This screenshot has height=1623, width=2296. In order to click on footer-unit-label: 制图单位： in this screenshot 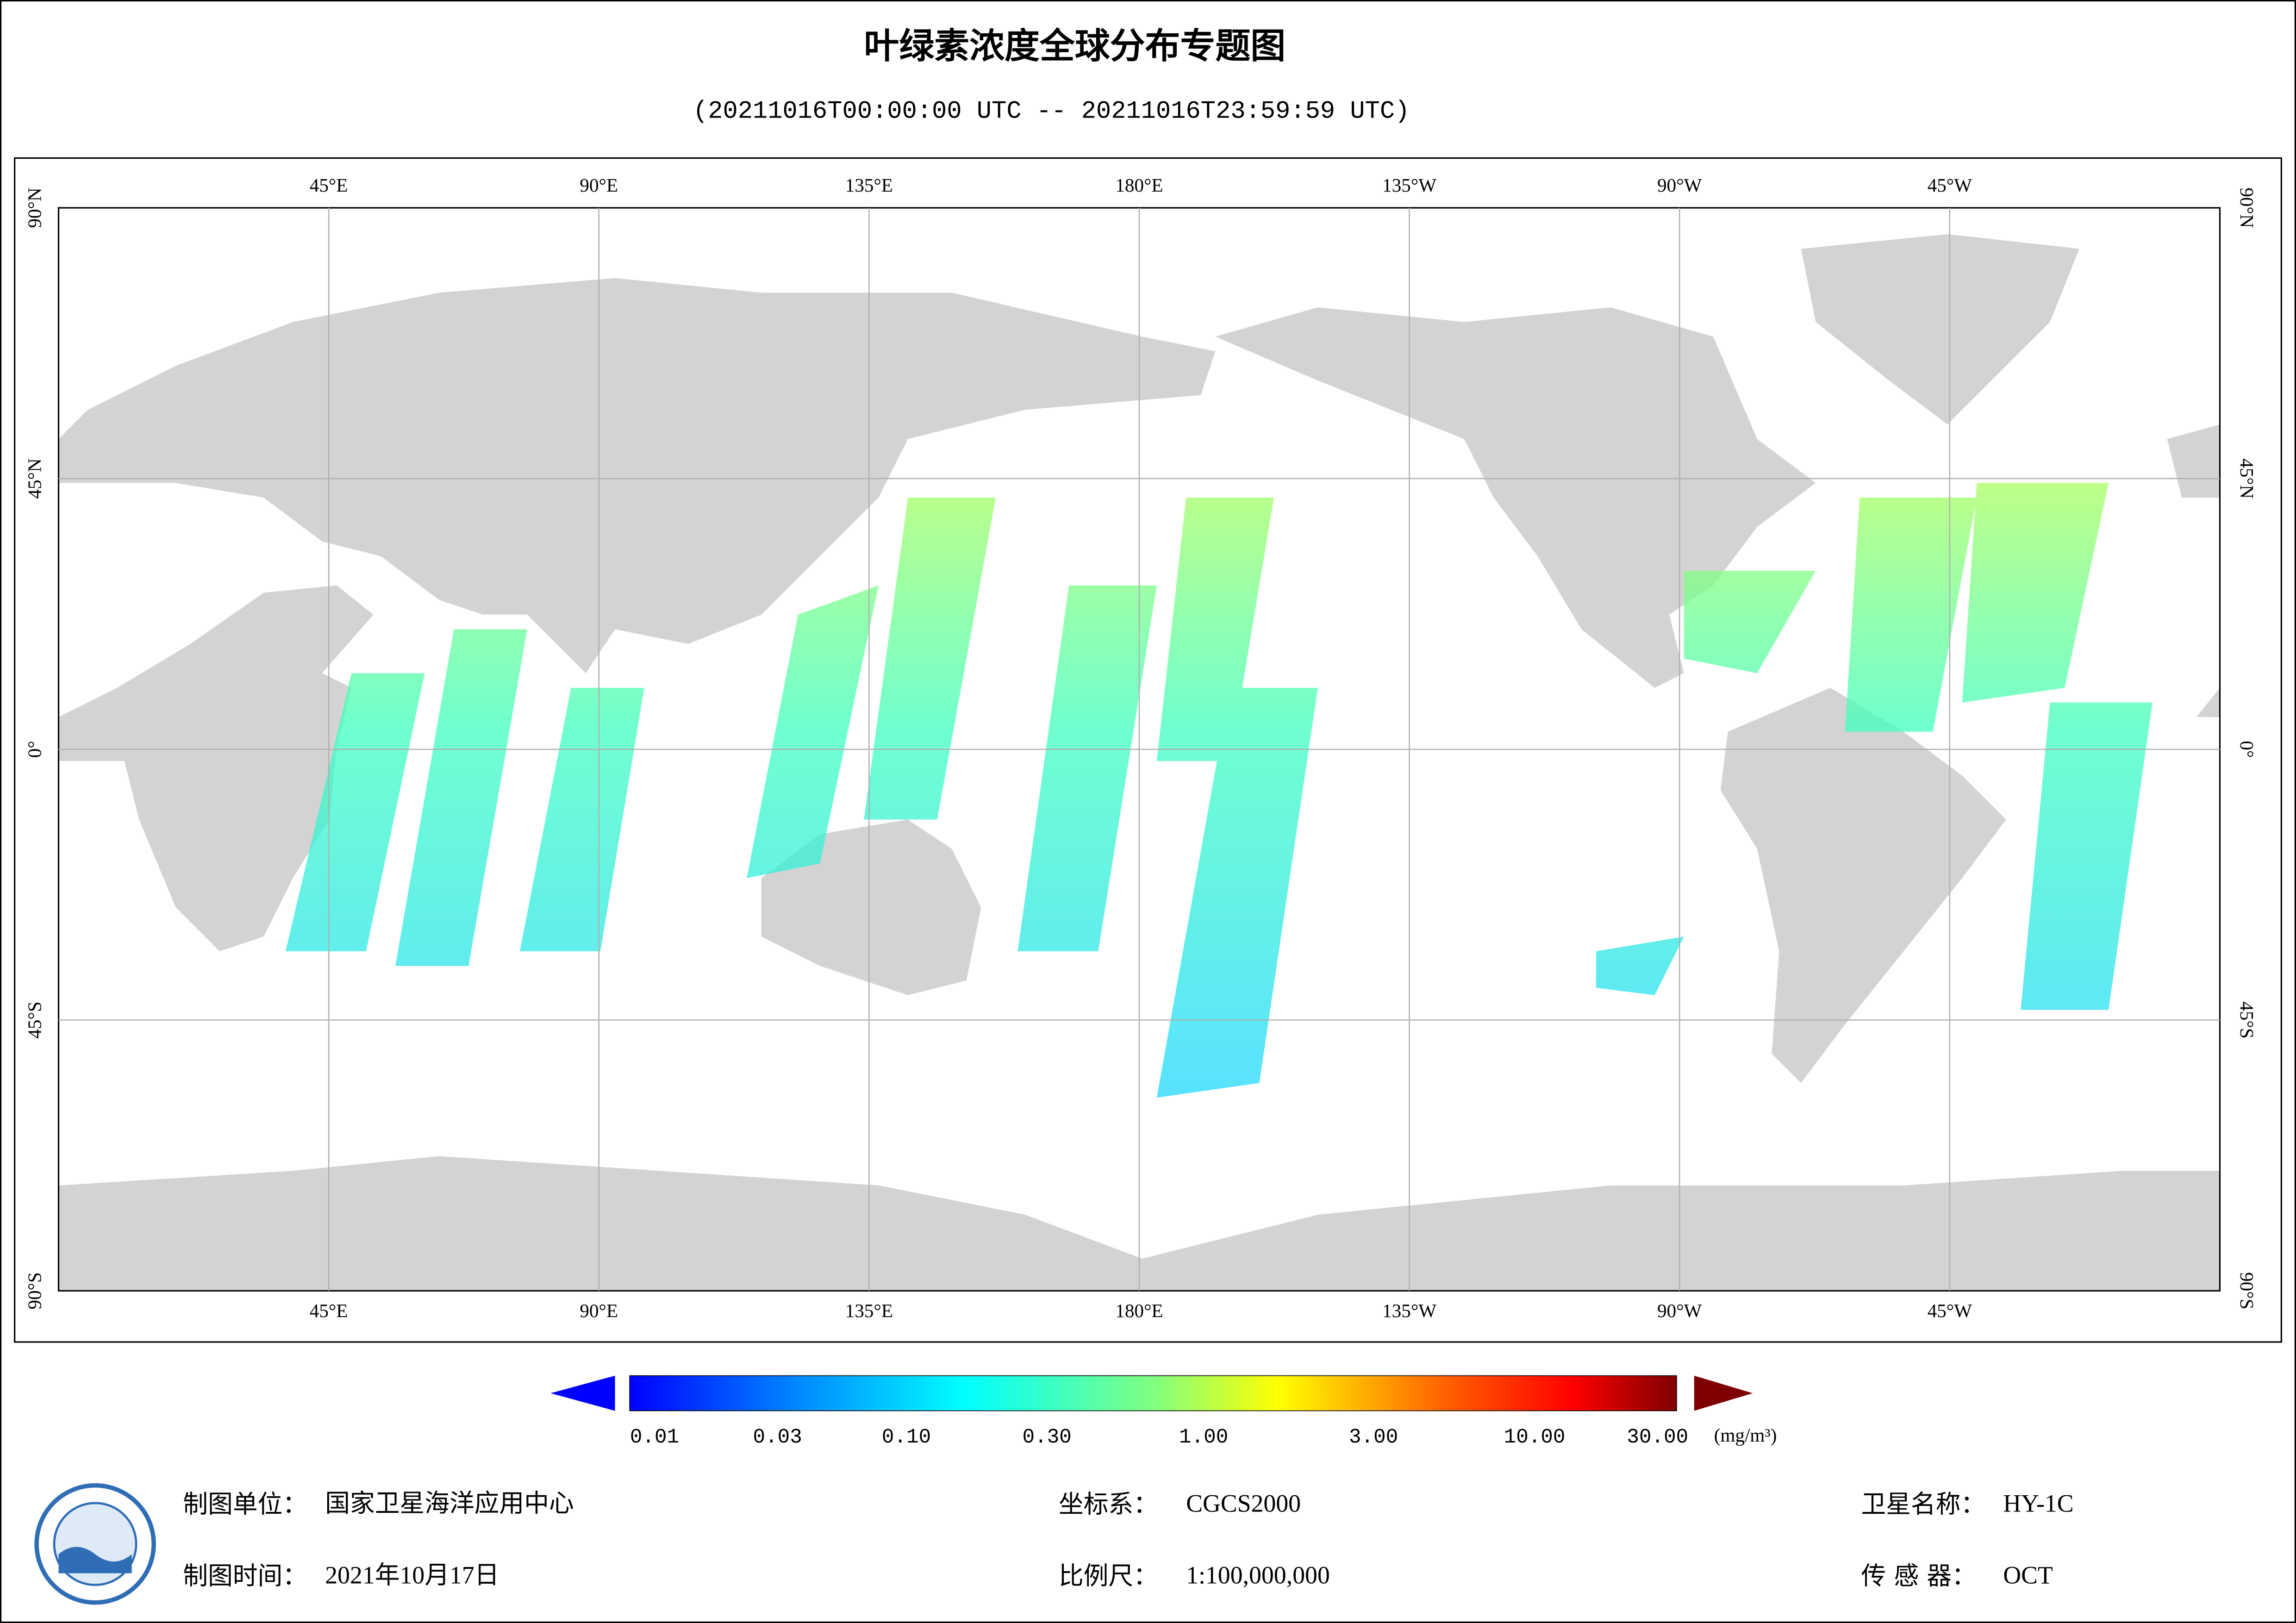, I will do `click(245, 1504)`.